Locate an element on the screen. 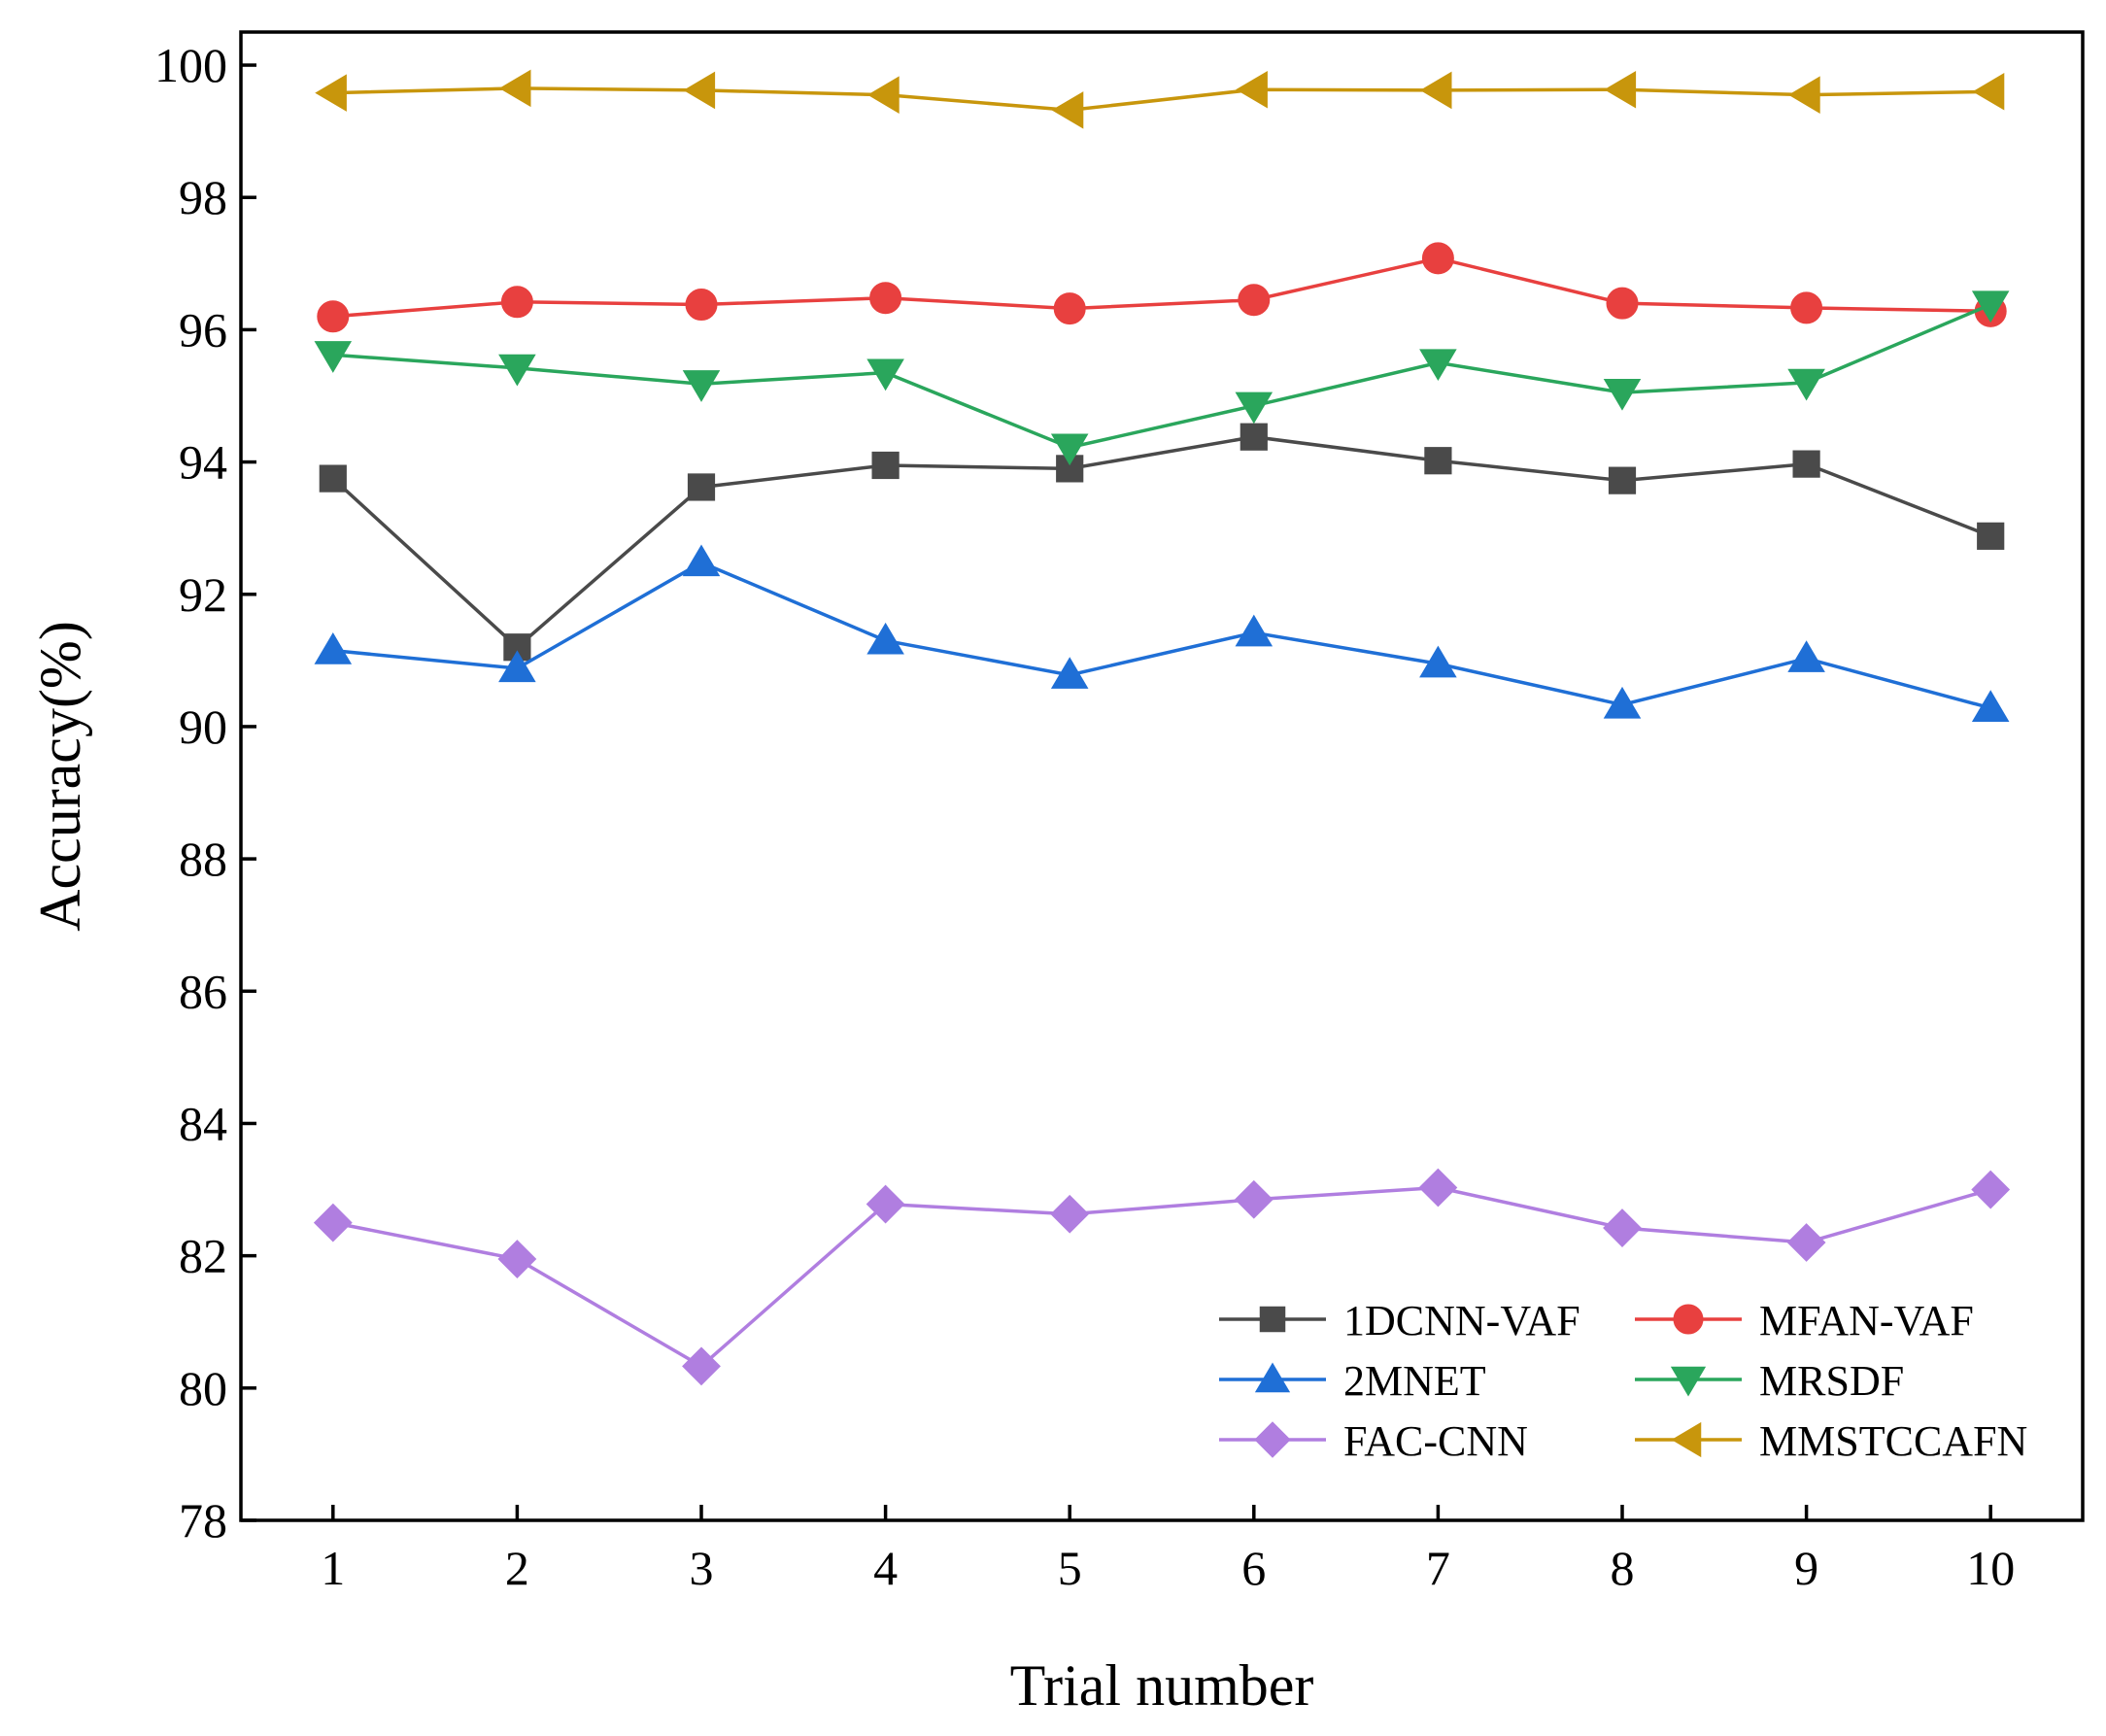  legend-item: MRSDF is located at coordinates (1769, 1381).